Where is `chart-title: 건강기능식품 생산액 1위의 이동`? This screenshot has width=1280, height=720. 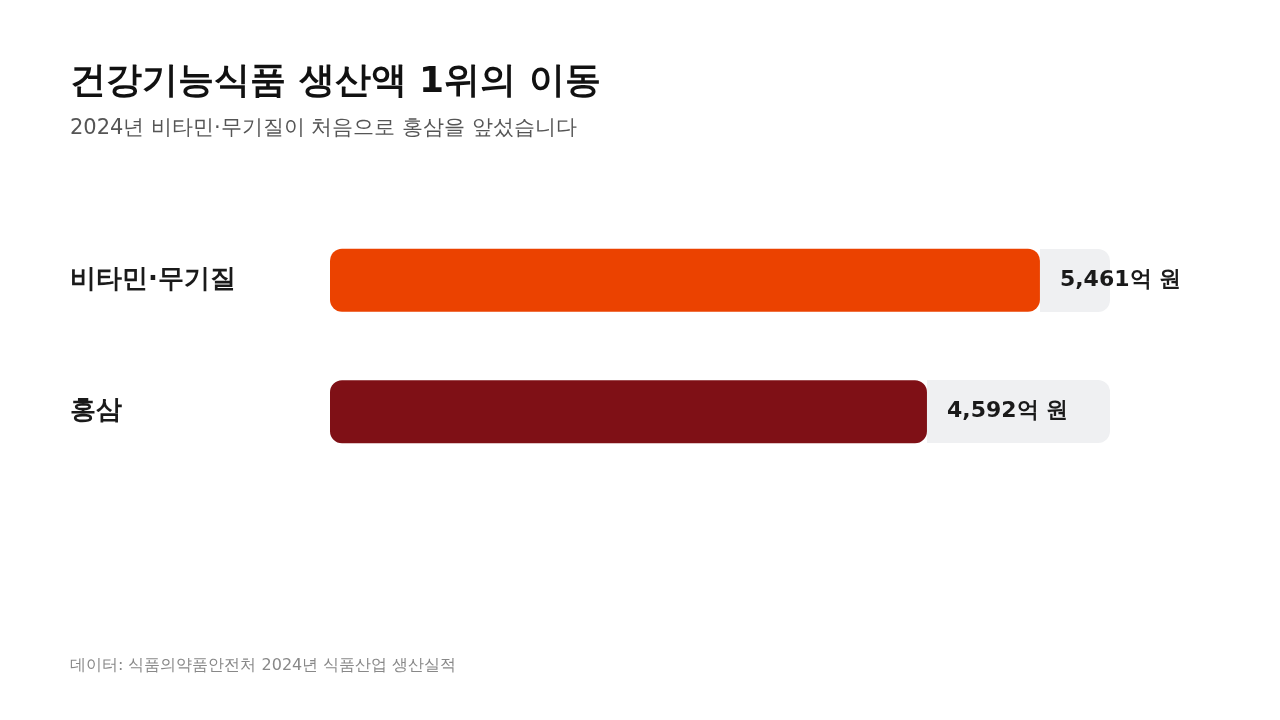 chart-title: 건강기능식품 생산액 1위의 이동 is located at coordinates (335, 80).